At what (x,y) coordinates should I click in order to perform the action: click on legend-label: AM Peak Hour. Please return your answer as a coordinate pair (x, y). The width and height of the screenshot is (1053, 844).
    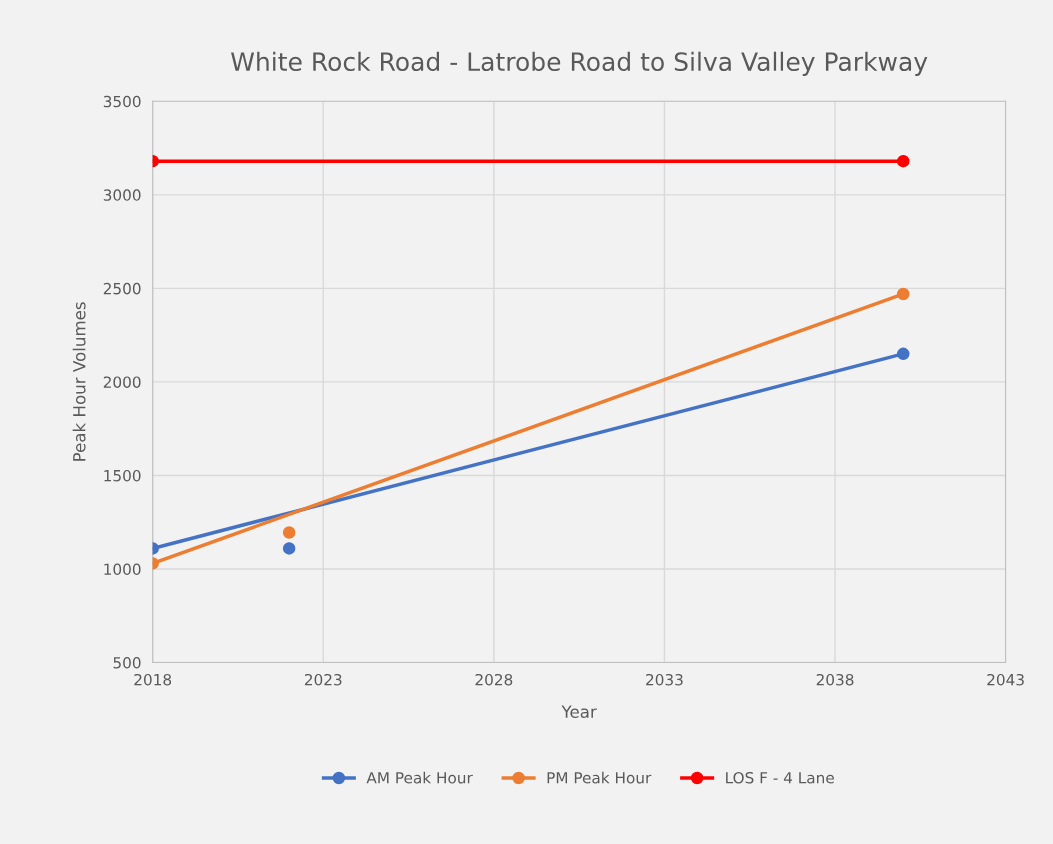
    Looking at the image, I should click on (419, 777).